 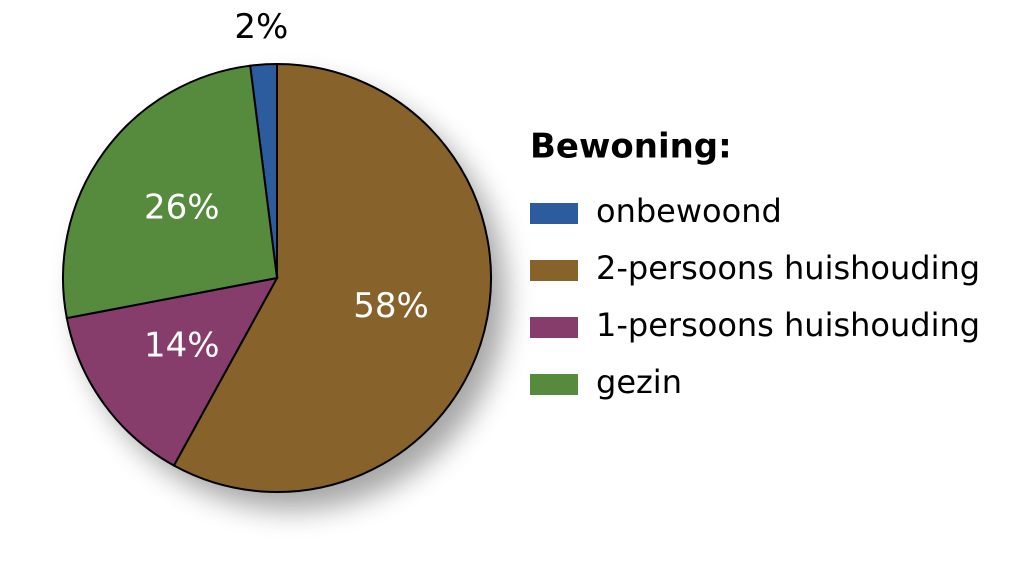 What do you see at coordinates (631, 147) in the screenshot?
I see `legend-title: Bewoning:` at bounding box center [631, 147].